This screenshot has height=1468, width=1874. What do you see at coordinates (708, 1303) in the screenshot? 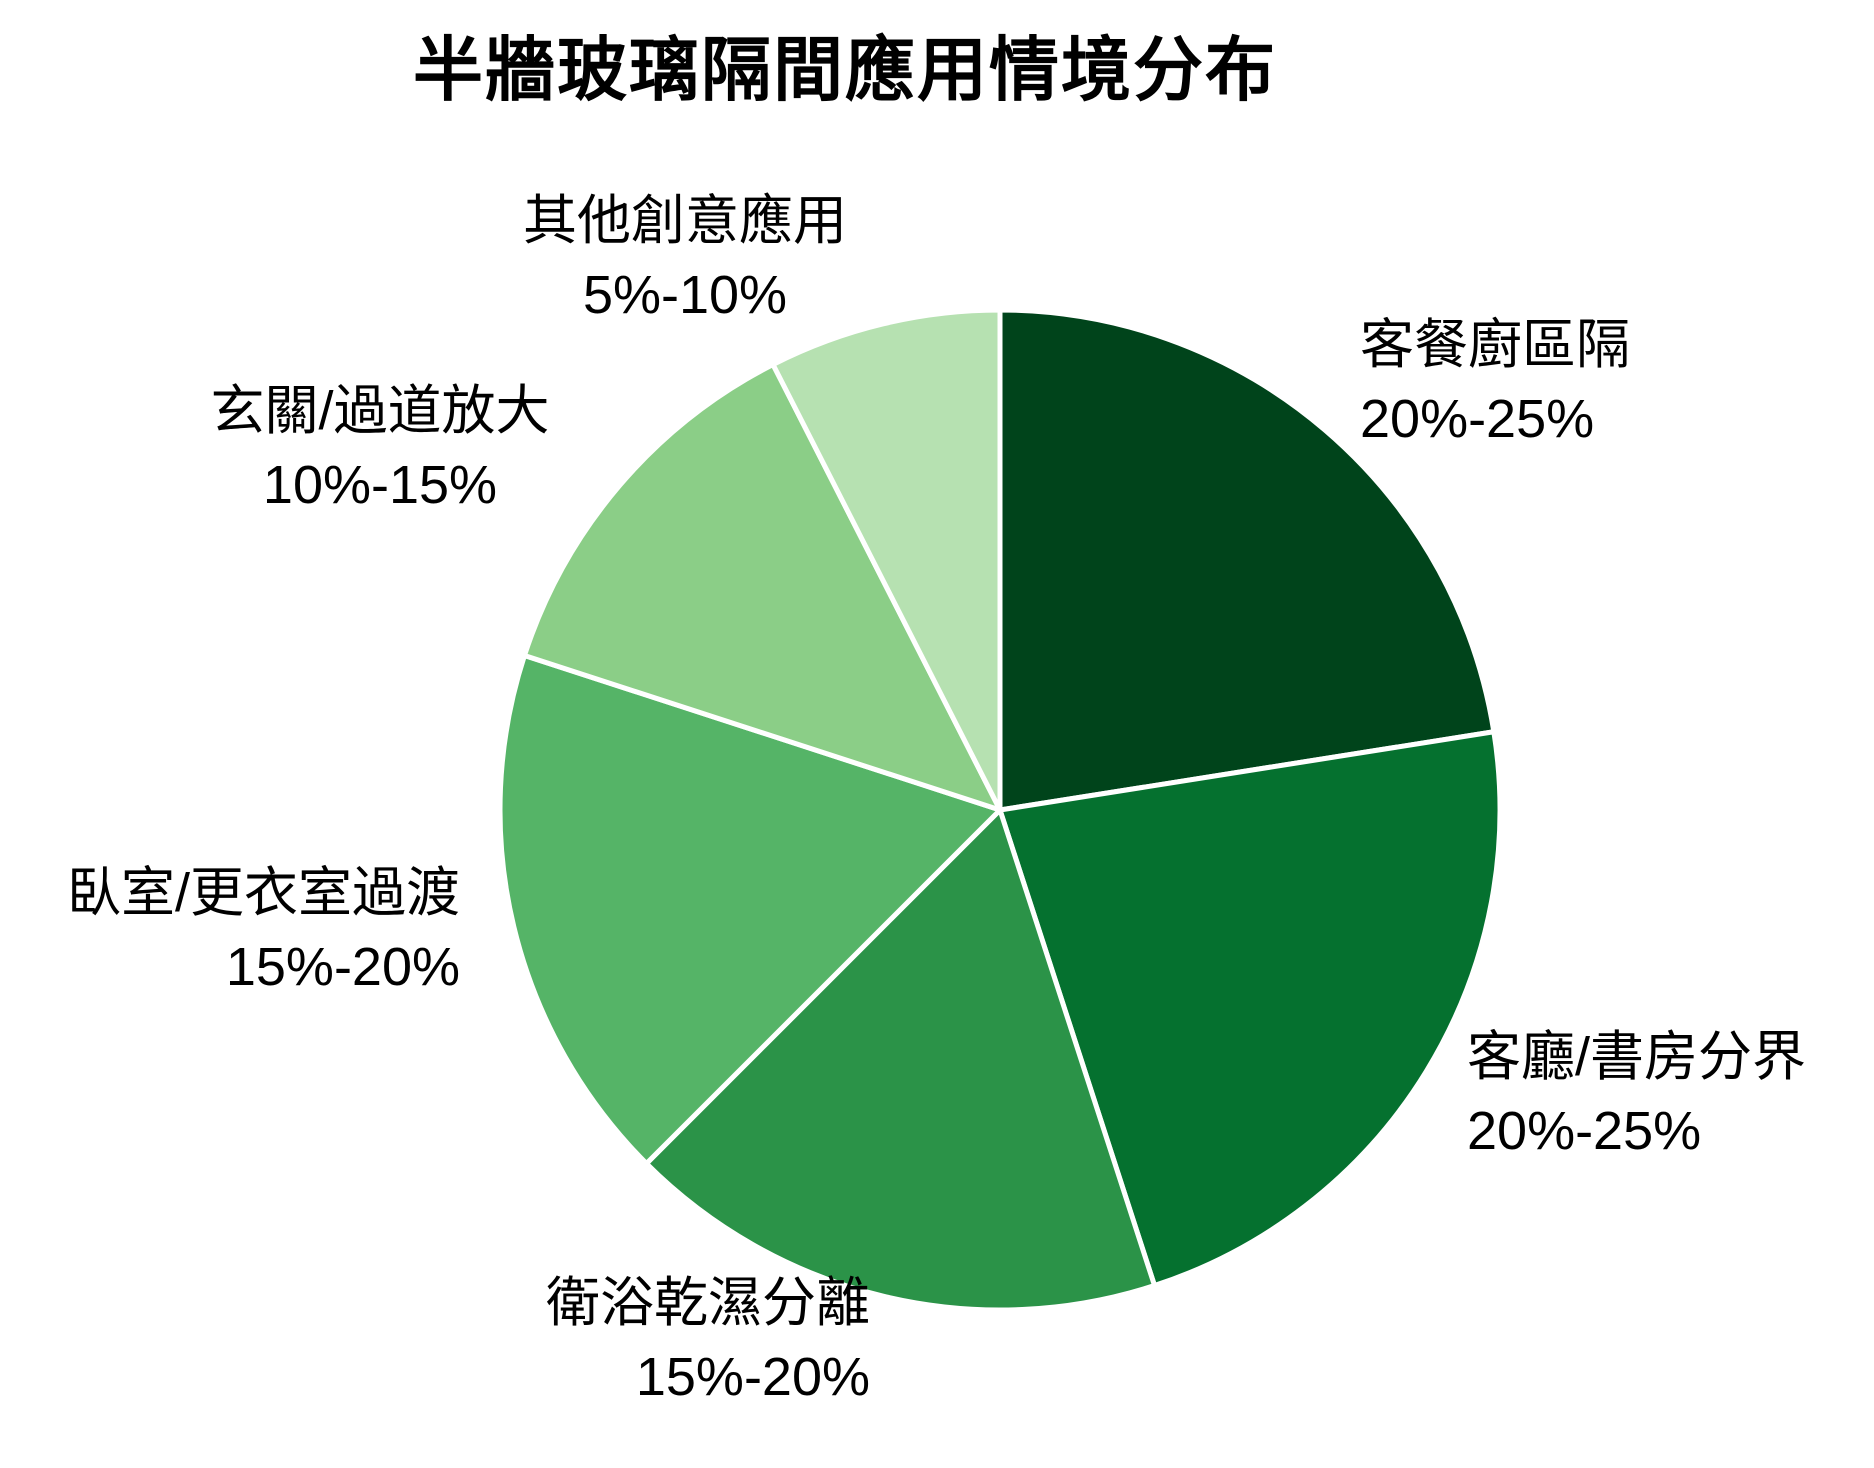
I see `slice-name: 衛浴乾濕分離` at bounding box center [708, 1303].